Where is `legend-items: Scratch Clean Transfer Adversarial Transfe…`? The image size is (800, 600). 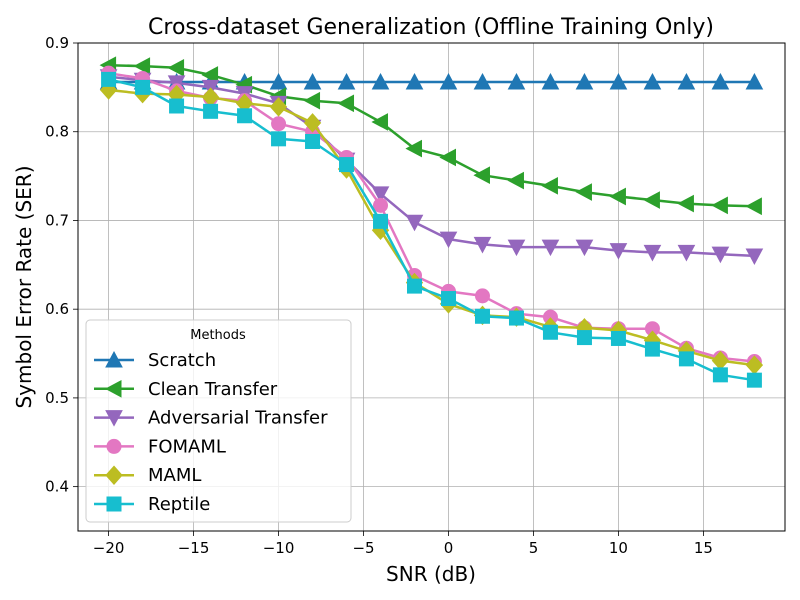 legend-items: Scratch Clean Transfer Adversarial Transfe… is located at coordinates (211, 432).